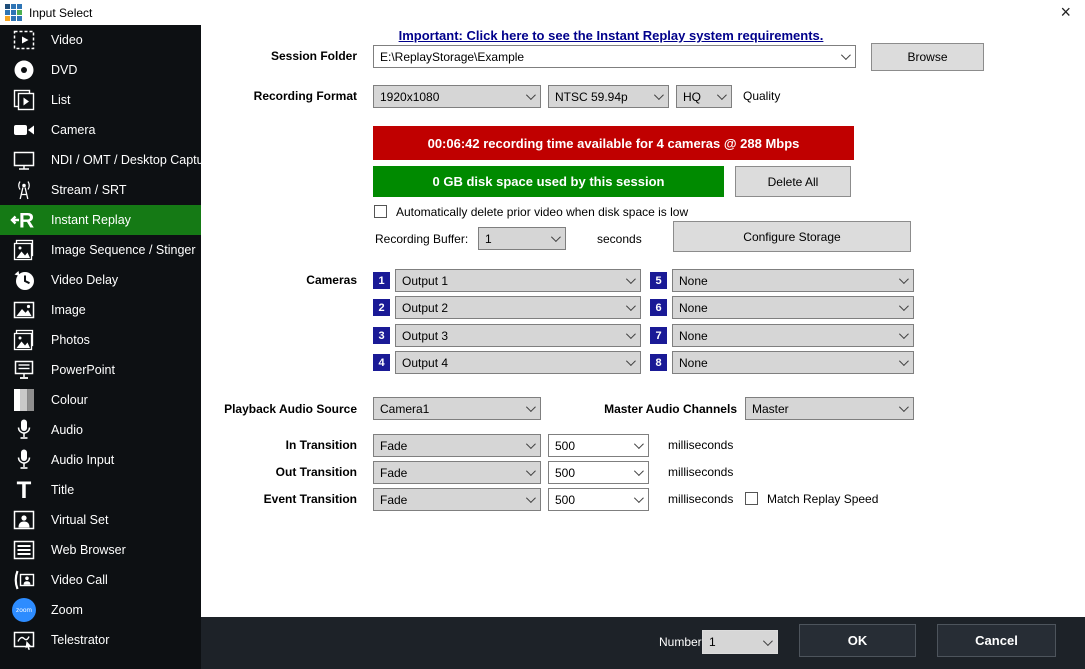 This screenshot has width=1085, height=669. What do you see at coordinates (792, 236) in the screenshot?
I see `configure-storage-button: Configure Storage` at bounding box center [792, 236].